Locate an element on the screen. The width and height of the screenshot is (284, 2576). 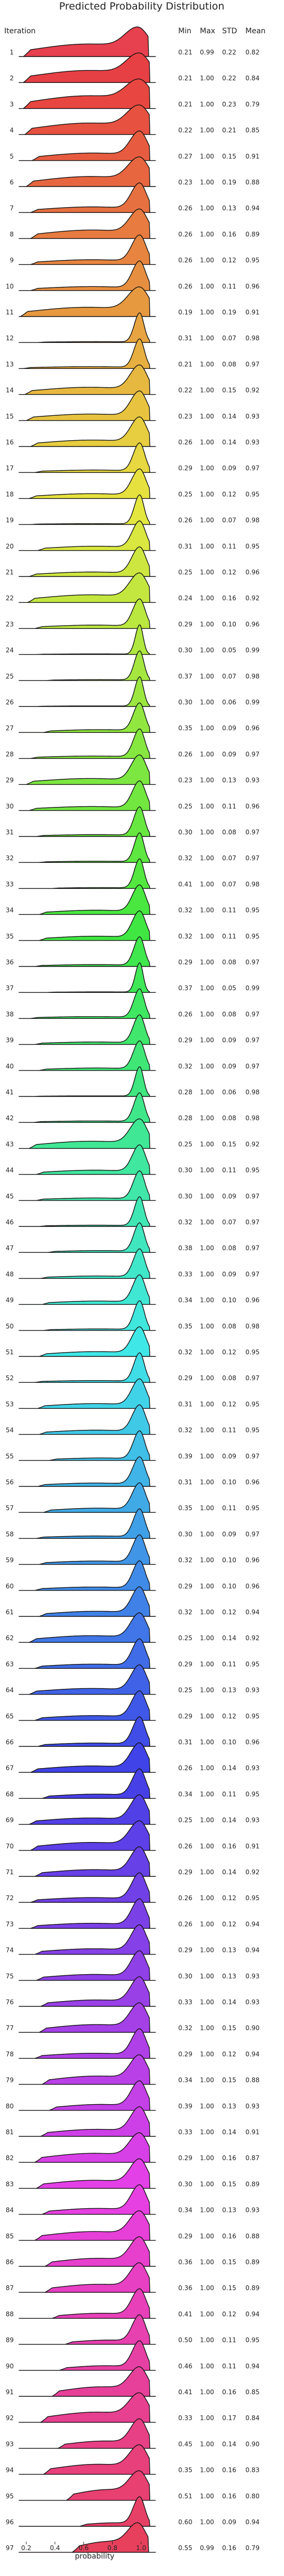
iteration-label: 36 is located at coordinates (10, 962).